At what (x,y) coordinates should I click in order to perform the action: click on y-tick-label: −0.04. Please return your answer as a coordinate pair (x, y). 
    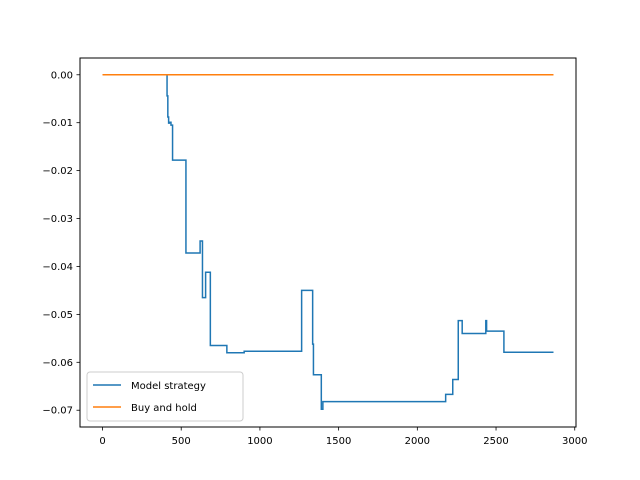
    Looking at the image, I should click on (57, 267).